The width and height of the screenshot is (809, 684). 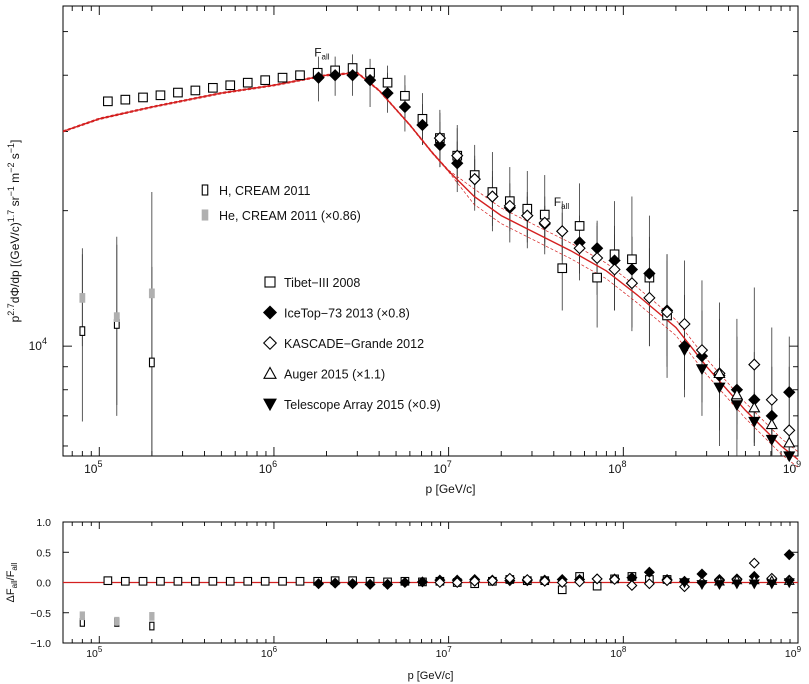 What do you see at coordinates (322, 283) in the screenshot?
I see `legend-label-tibet: Tibet−III 2008` at bounding box center [322, 283].